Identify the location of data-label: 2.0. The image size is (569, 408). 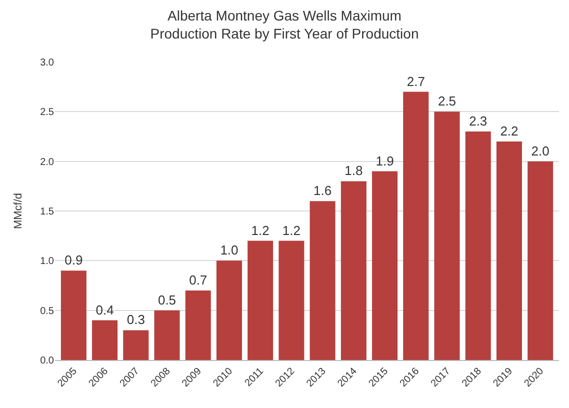
(540, 150).